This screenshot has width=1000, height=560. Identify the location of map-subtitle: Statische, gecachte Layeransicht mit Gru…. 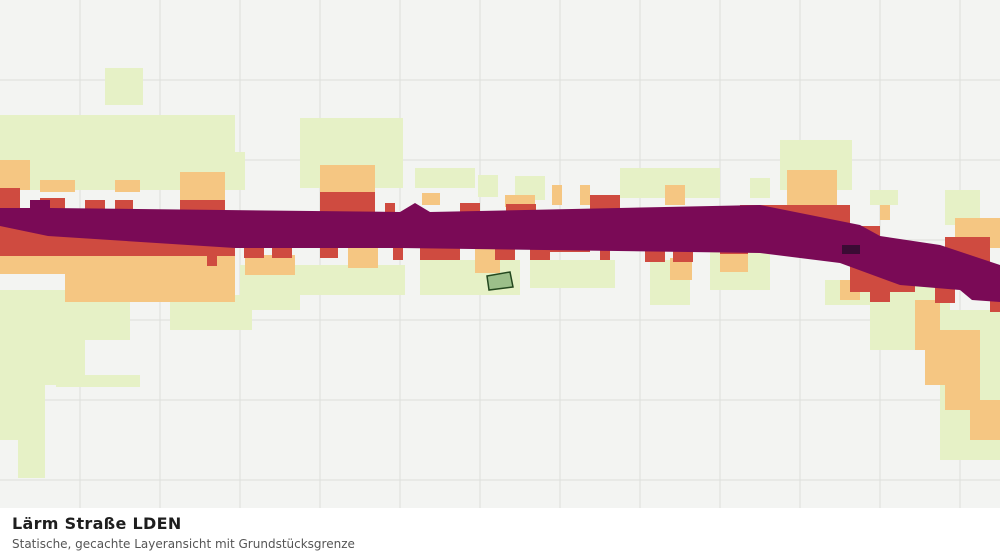
(183, 544).